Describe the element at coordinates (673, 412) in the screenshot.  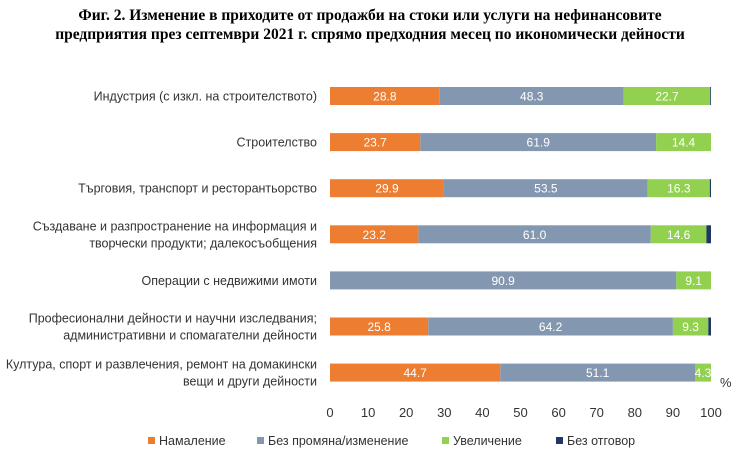
I see `x-tick-label: 90` at that location.